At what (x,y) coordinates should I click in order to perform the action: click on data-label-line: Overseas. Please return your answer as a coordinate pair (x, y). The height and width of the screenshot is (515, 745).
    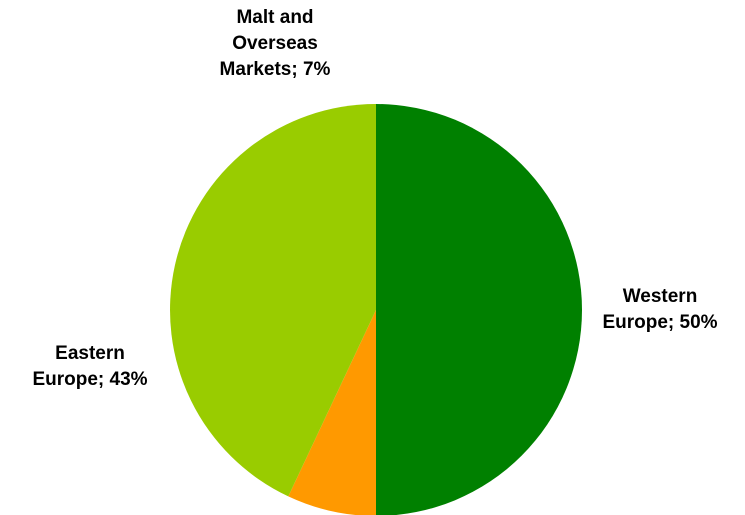
    Looking at the image, I should click on (275, 43).